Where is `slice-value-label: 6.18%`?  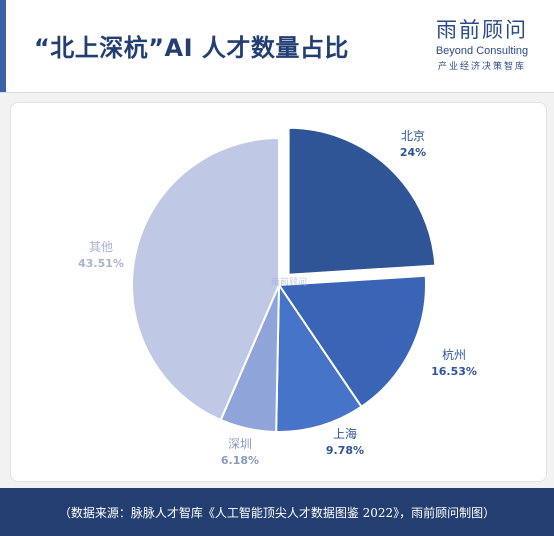 slice-value-label: 6.18% is located at coordinates (240, 460).